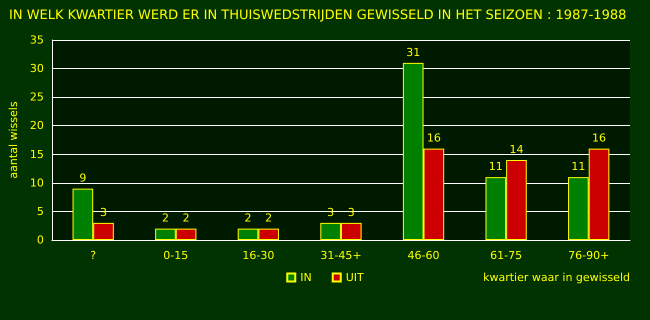 Image resolution: width=650 pixels, height=320 pixels. I want to click on x-tick-label: 61-75, so click(506, 255).